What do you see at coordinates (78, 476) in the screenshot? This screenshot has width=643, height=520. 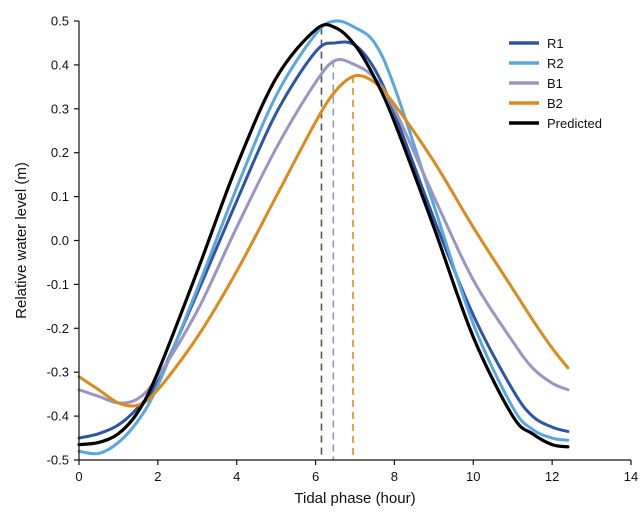 I see `x-tick-label: 0` at bounding box center [78, 476].